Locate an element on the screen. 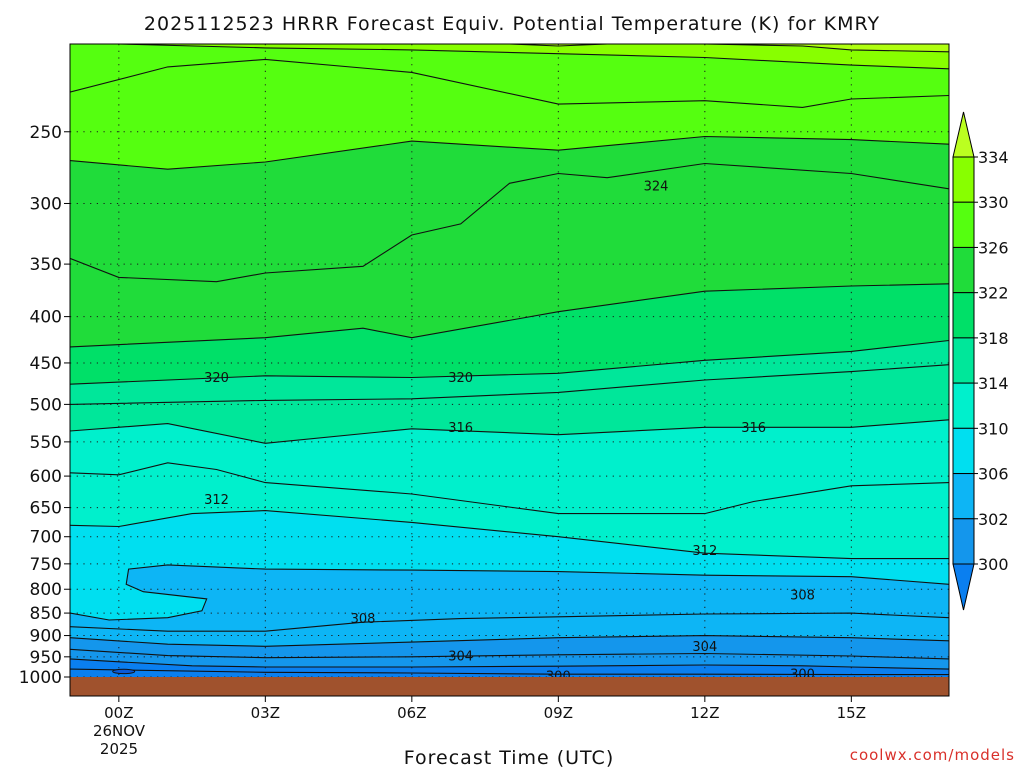  fill-band-top is located at coordinates (729, 48).